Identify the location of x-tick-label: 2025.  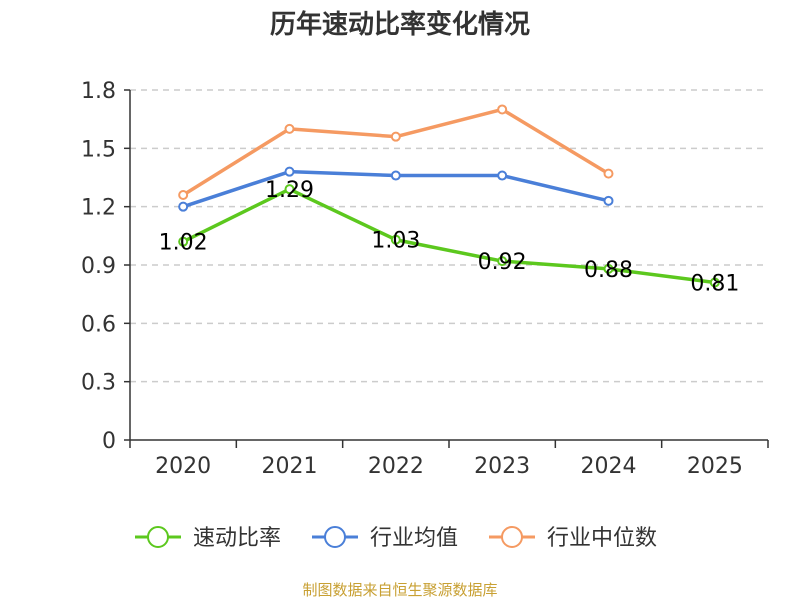
(715, 466).